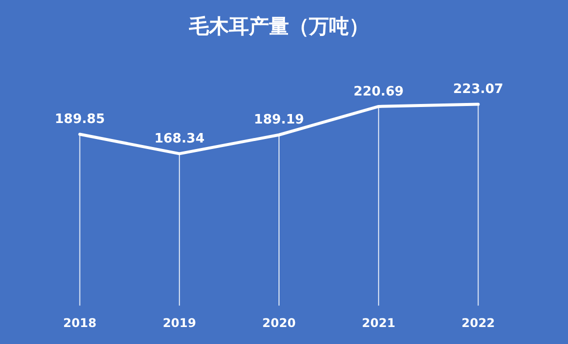 This screenshot has height=344, width=568. Describe the element at coordinates (79, 120) in the screenshot. I see `data-label: 189.85` at that location.